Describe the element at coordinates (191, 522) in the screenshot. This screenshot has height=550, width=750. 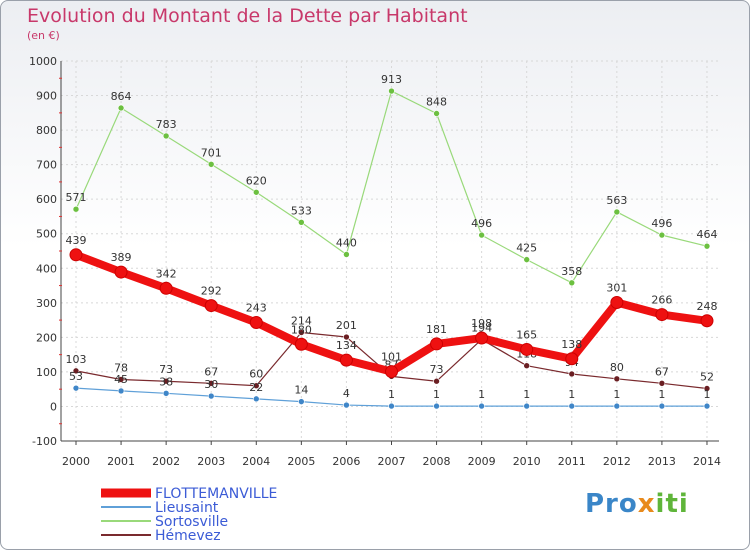
I see `legend-label: Sortosville` at that location.